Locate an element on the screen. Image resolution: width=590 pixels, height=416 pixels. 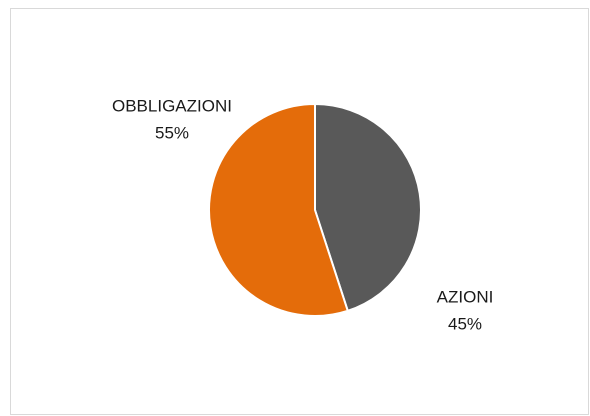
slice-value-label: 55% is located at coordinates (172, 132).